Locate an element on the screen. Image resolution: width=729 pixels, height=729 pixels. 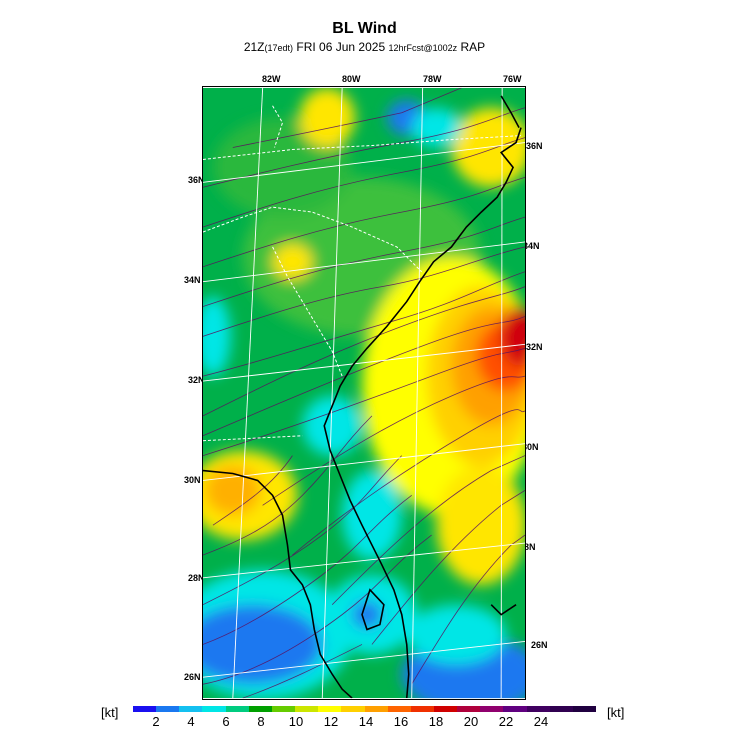
colorbar-tick-label: 12 is located at coordinates (331, 721).